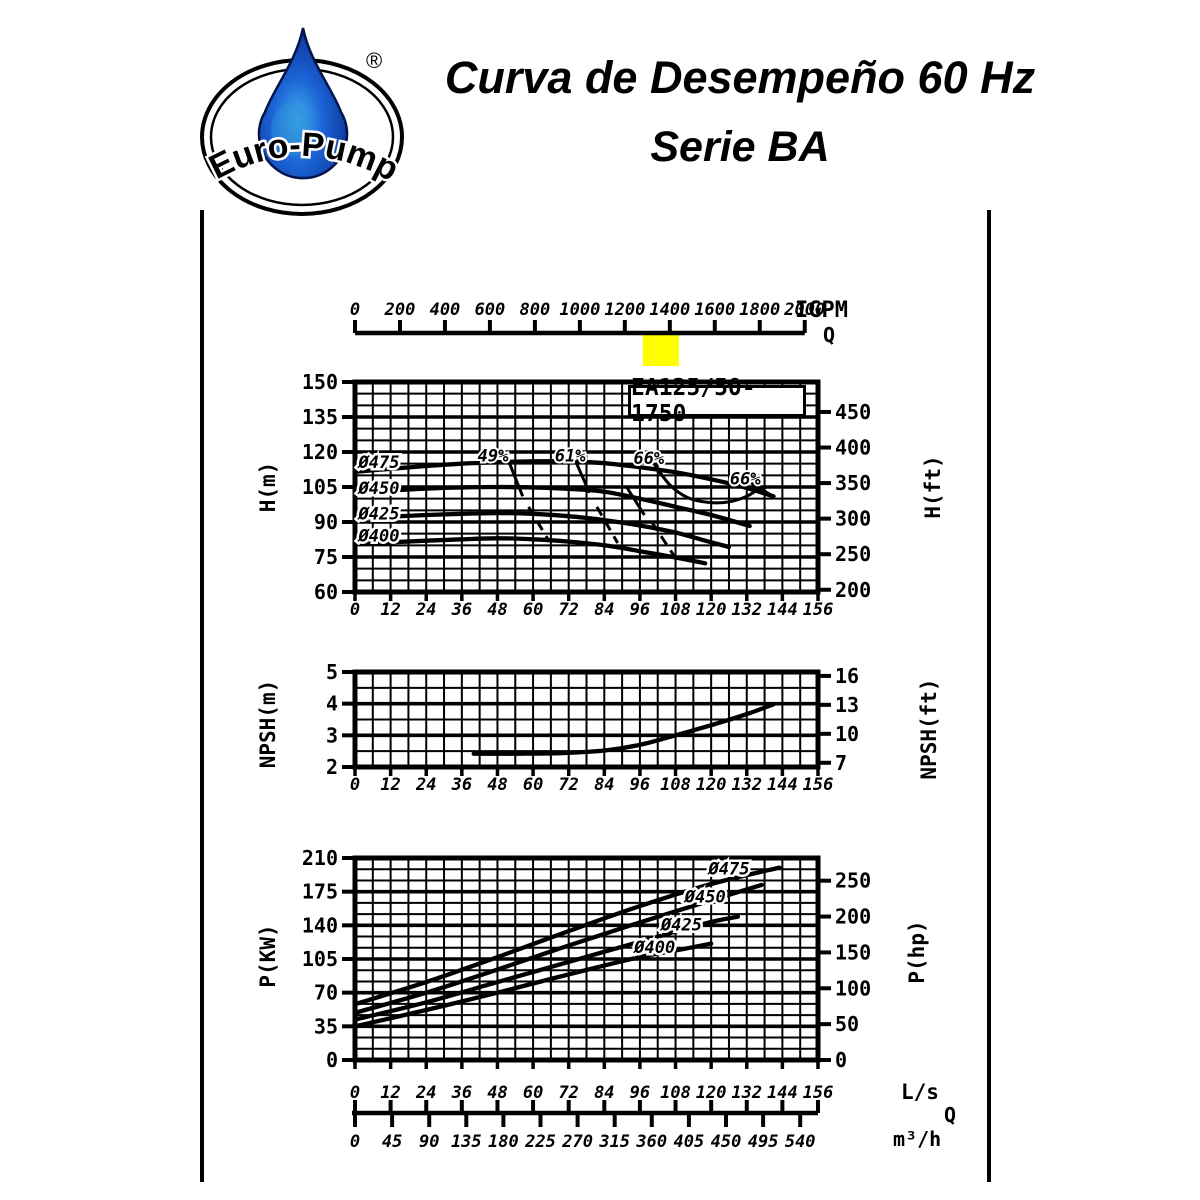 The image size is (1200, 1200). I want to click on euro-pump-logo: Euro-Pump ®, so click(303, 121).